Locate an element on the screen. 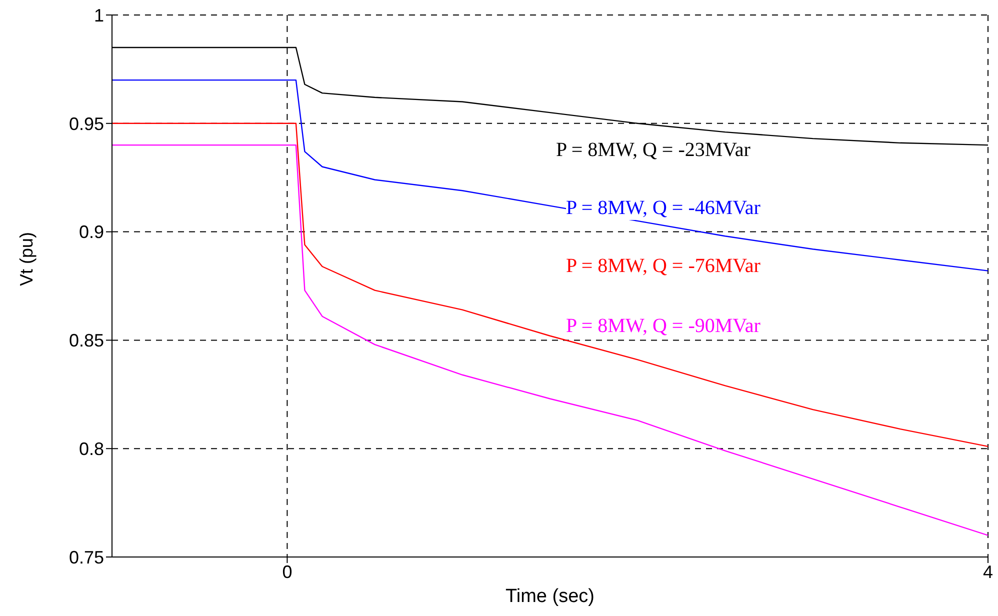  y-tick-label: 0.75 is located at coordinates (86, 557).